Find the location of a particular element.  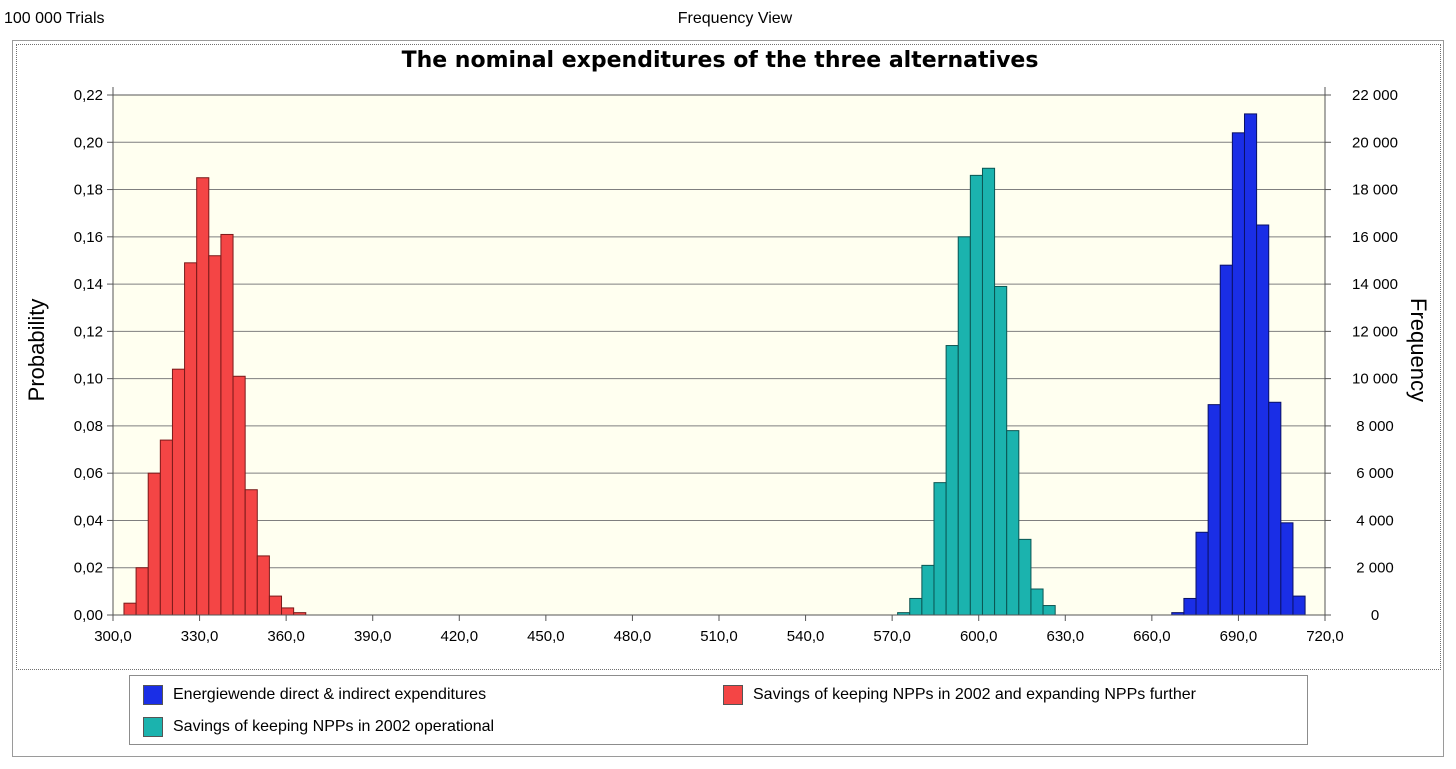

y2-tick-label: 6 000 is located at coordinates (1375, 473).